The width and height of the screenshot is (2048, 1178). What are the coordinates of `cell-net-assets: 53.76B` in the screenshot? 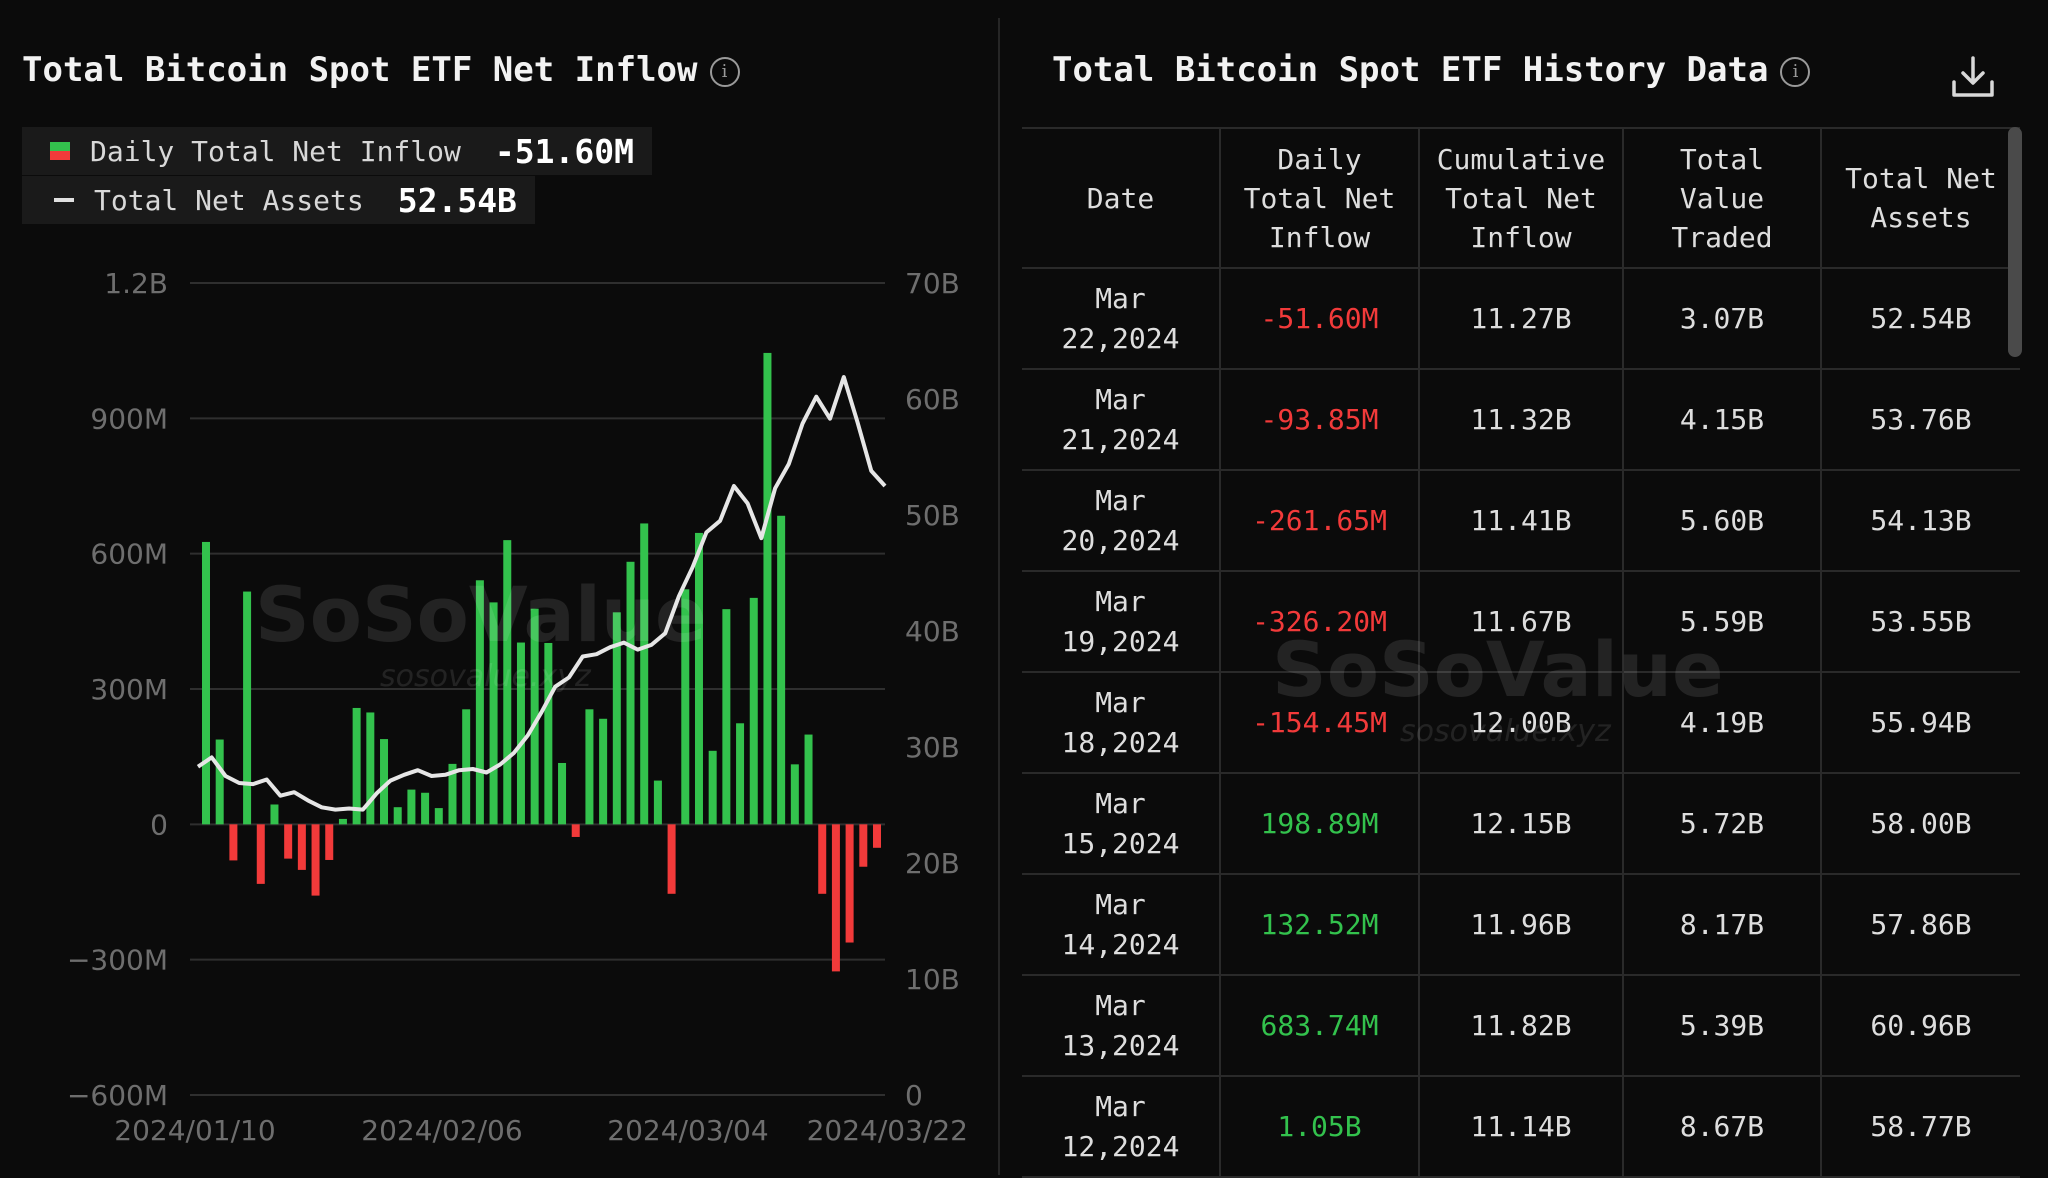 It's located at (1920, 420).